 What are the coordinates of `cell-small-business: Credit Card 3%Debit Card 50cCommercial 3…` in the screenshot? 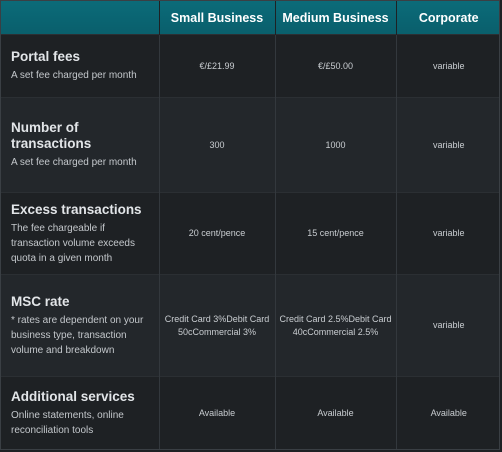 It's located at (216, 325).